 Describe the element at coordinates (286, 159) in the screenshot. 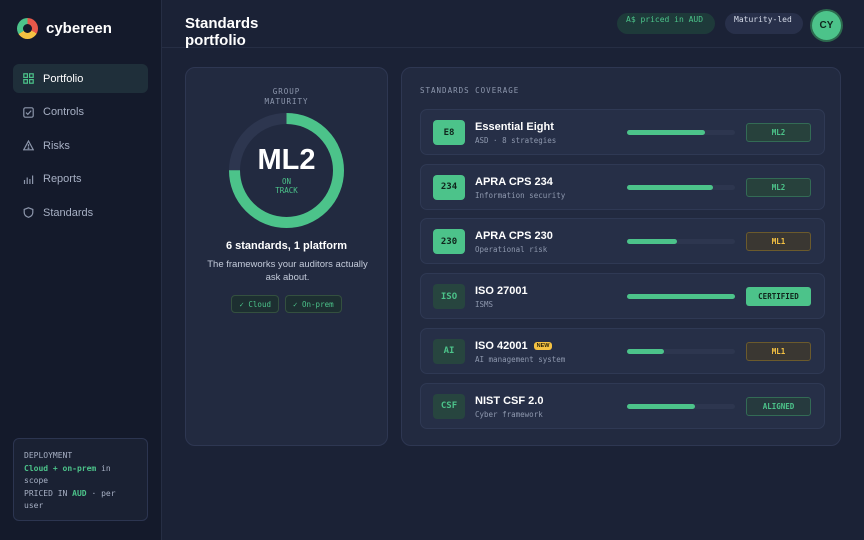

I see `maturity-value: ML2` at that location.